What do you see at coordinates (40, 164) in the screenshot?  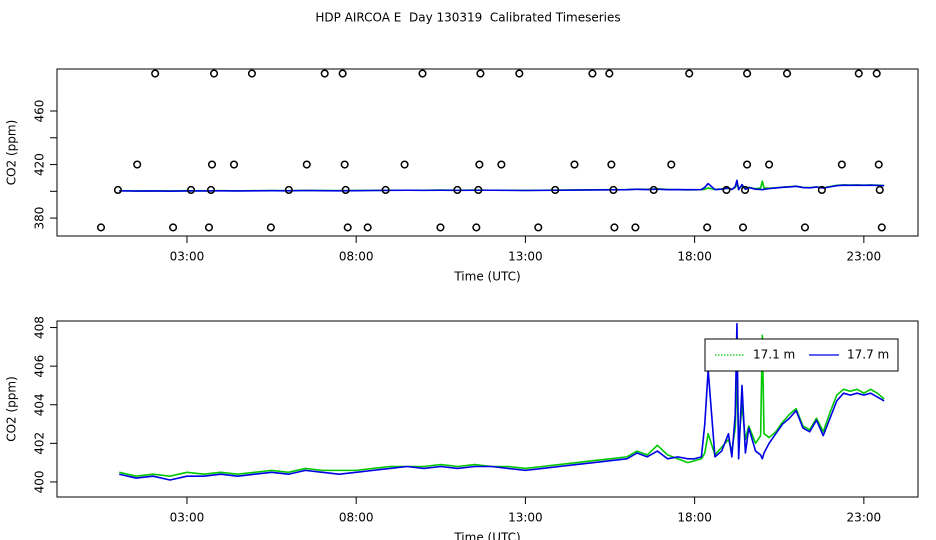 I see `y-tick-label: 420` at bounding box center [40, 164].